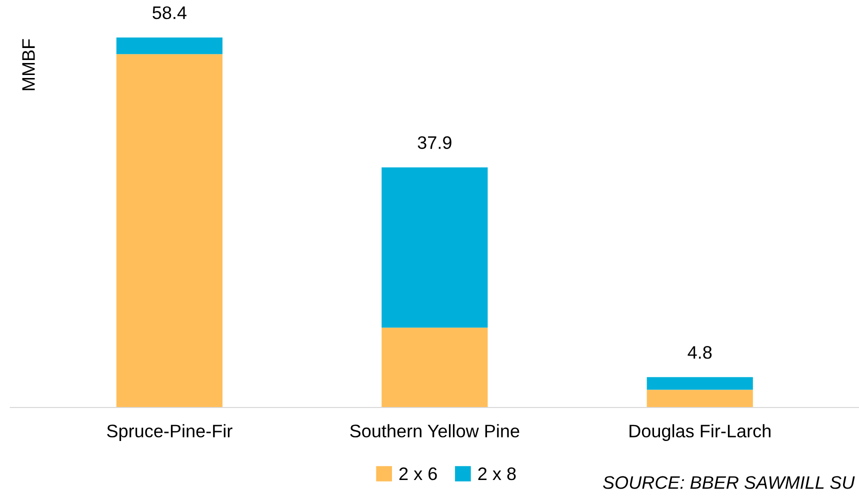 Image resolution: width=859 pixels, height=500 pixels. What do you see at coordinates (28, 64) in the screenshot?
I see `y-axis-title: MMBF` at bounding box center [28, 64].